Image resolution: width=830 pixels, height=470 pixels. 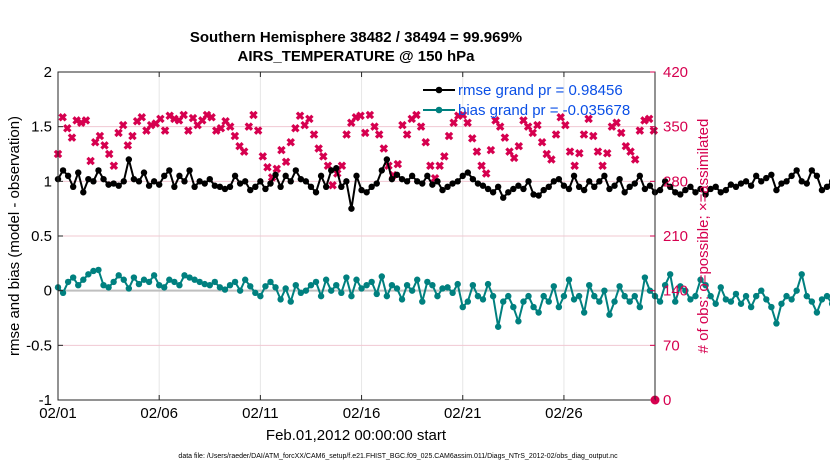 I want to click on y-left-tick-label: 1.5, so click(x=41, y=127).